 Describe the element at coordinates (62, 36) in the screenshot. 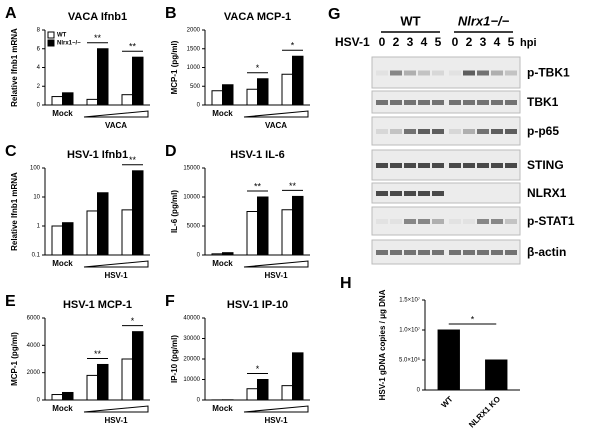

I see `legend-label: WT` at that location.